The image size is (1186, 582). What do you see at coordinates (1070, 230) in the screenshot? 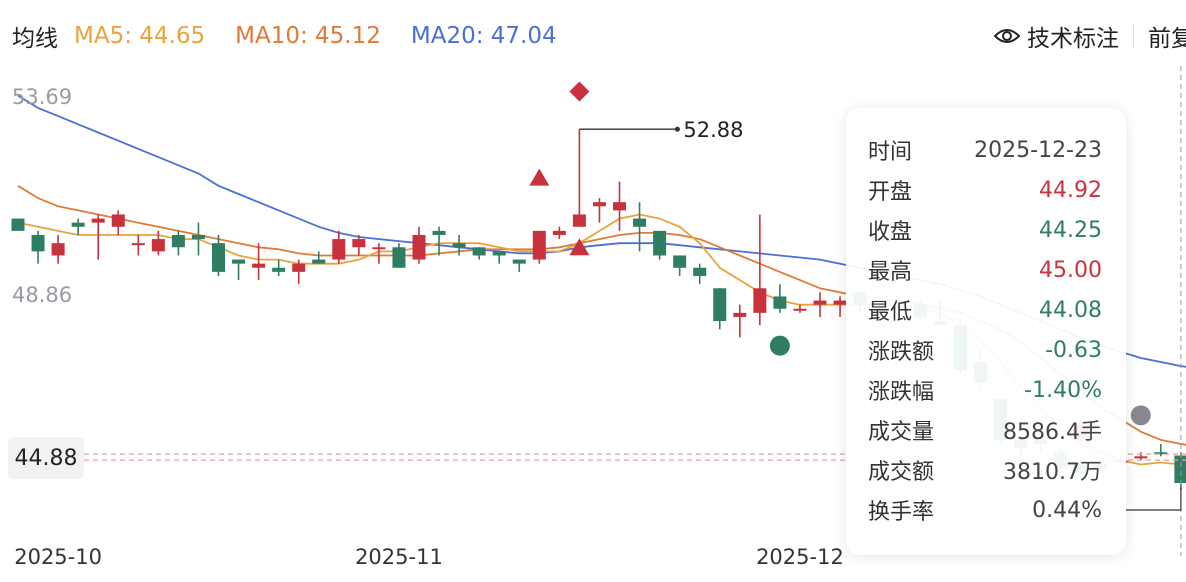
I see `tooltip-value: 44.25` at bounding box center [1070, 230].